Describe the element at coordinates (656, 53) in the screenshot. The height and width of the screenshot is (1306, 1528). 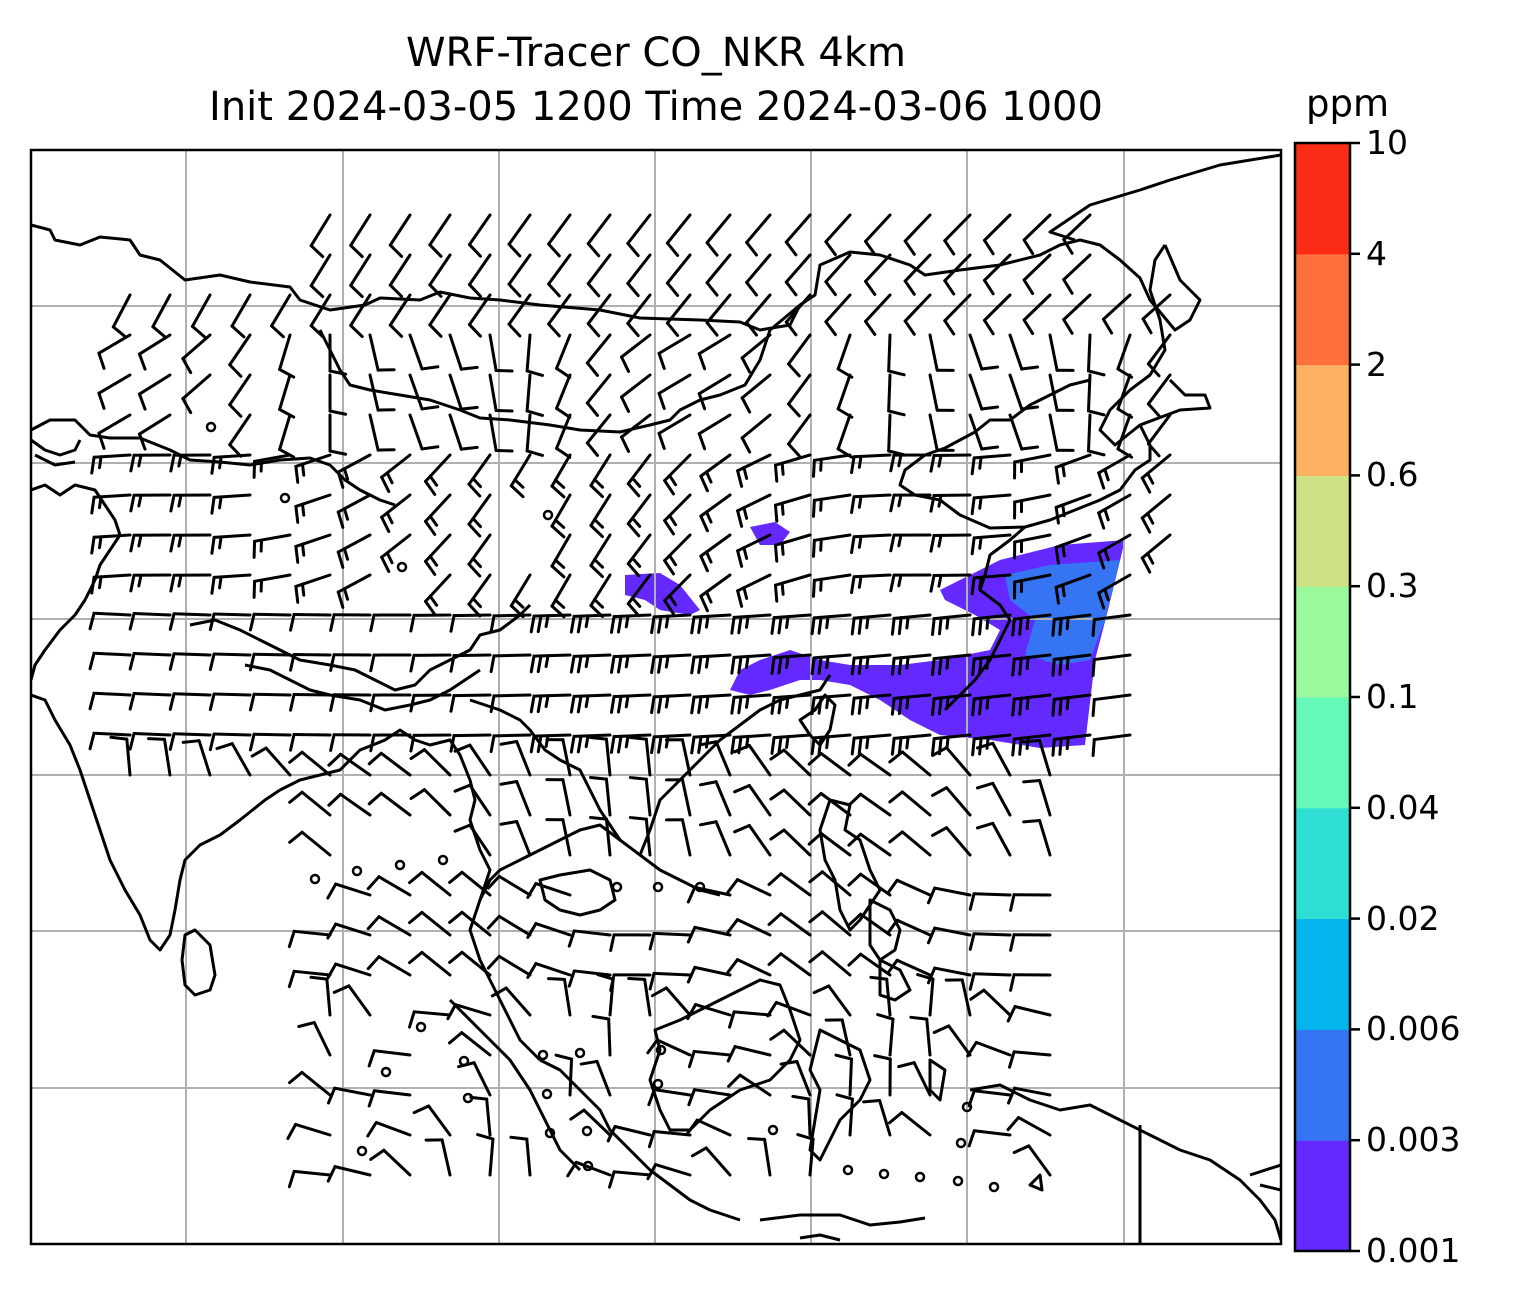
I see `title-line-1: WRF-Tracer CO_NKR 4km` at that location.